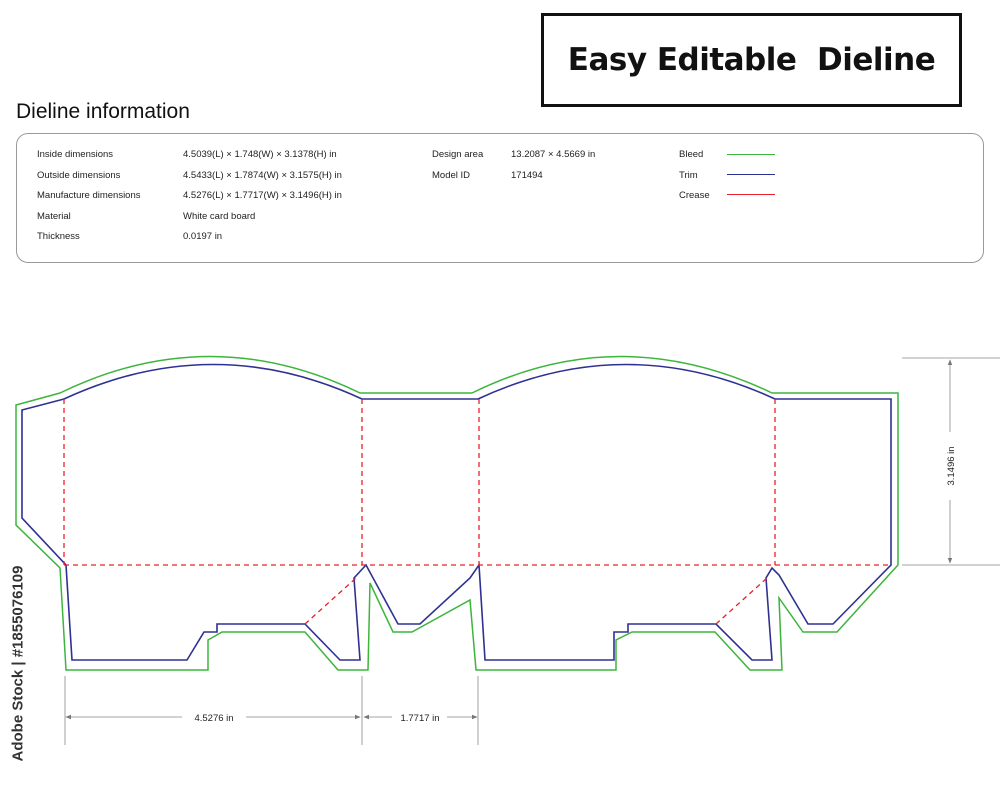  I want to click on title-box: Easy Editable Dieline, so click(751, 60).